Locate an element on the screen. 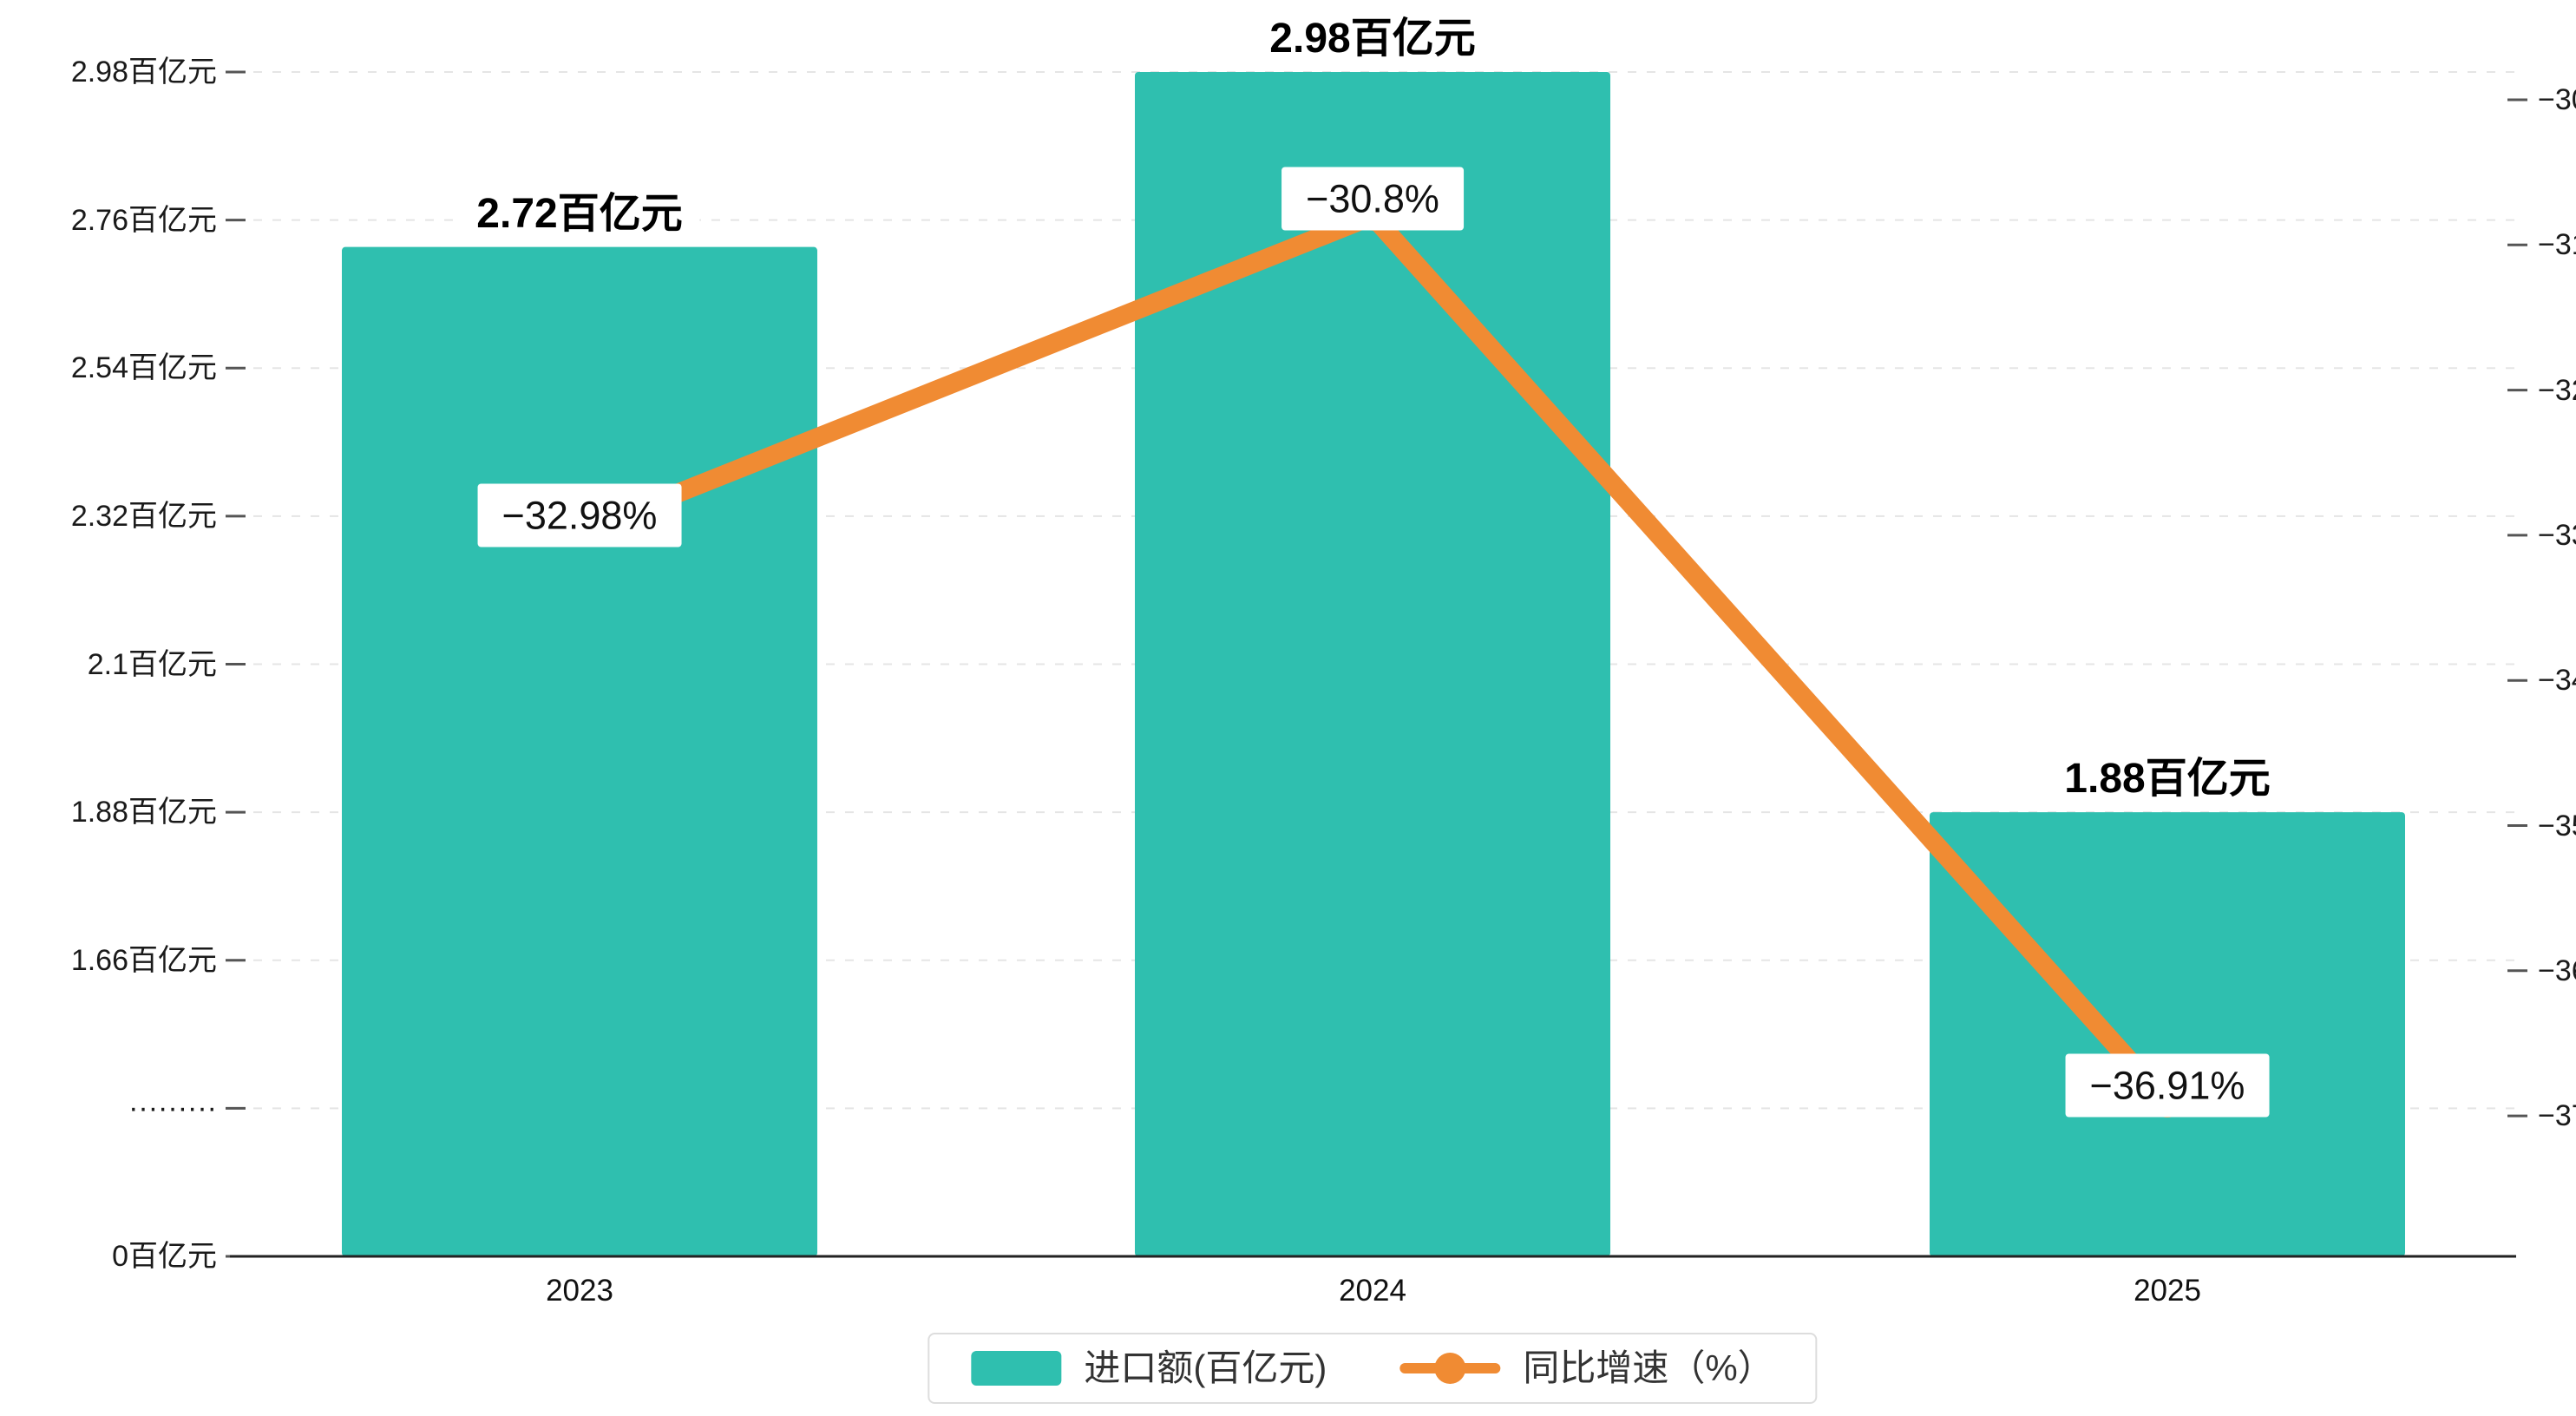 The image size is (2576, 1416). legend-item-growth: 同比增速（%） is located at coordinates (1586, 1367).